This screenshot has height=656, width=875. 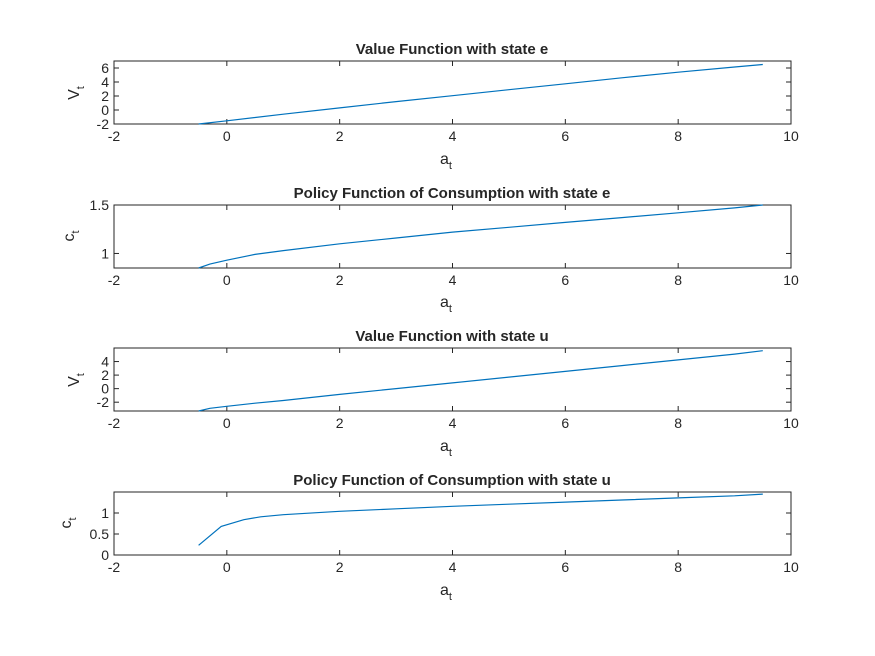 What do you see at coordinates (105, 68) in the screenshot?
I see `y-tick-label: 6` at bounding box center [105, 68].